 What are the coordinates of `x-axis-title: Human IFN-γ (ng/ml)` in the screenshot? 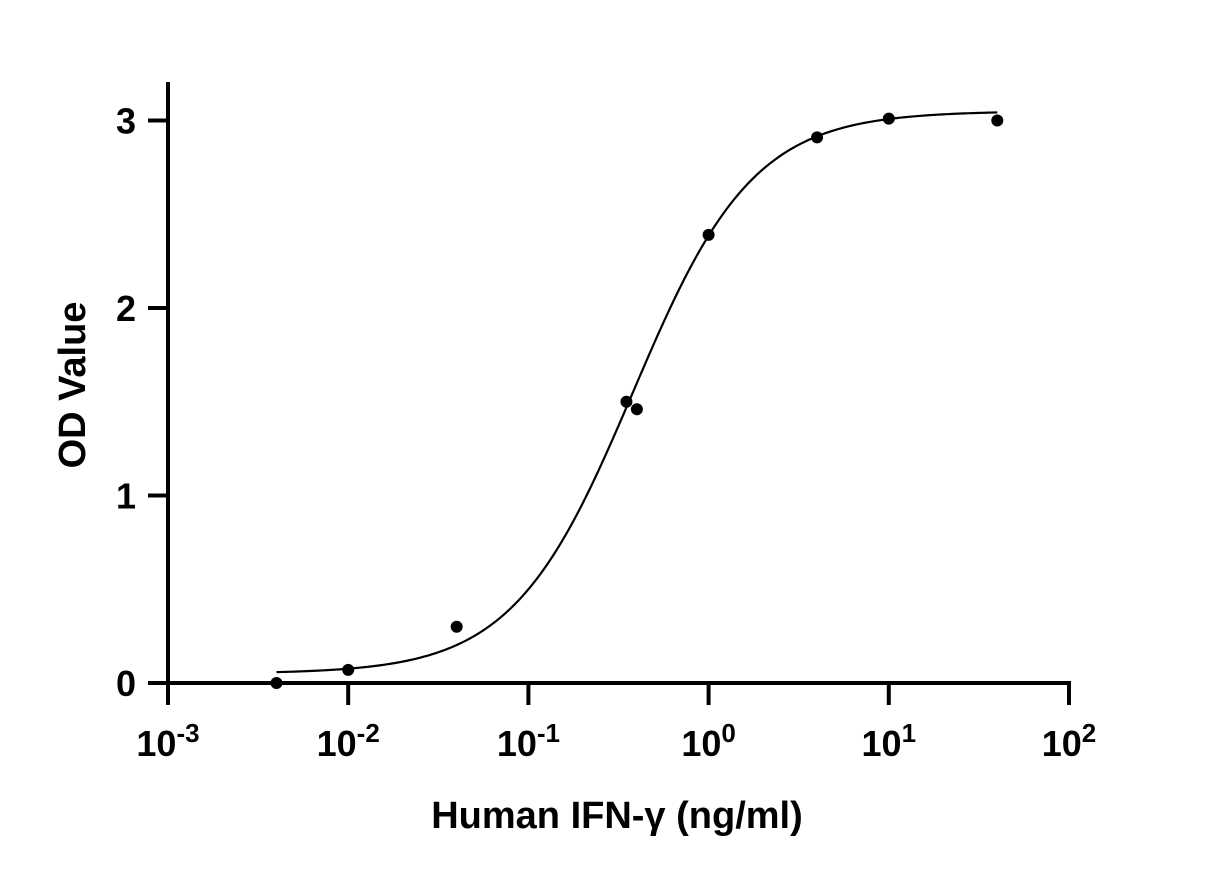 It's located at (617, 816).